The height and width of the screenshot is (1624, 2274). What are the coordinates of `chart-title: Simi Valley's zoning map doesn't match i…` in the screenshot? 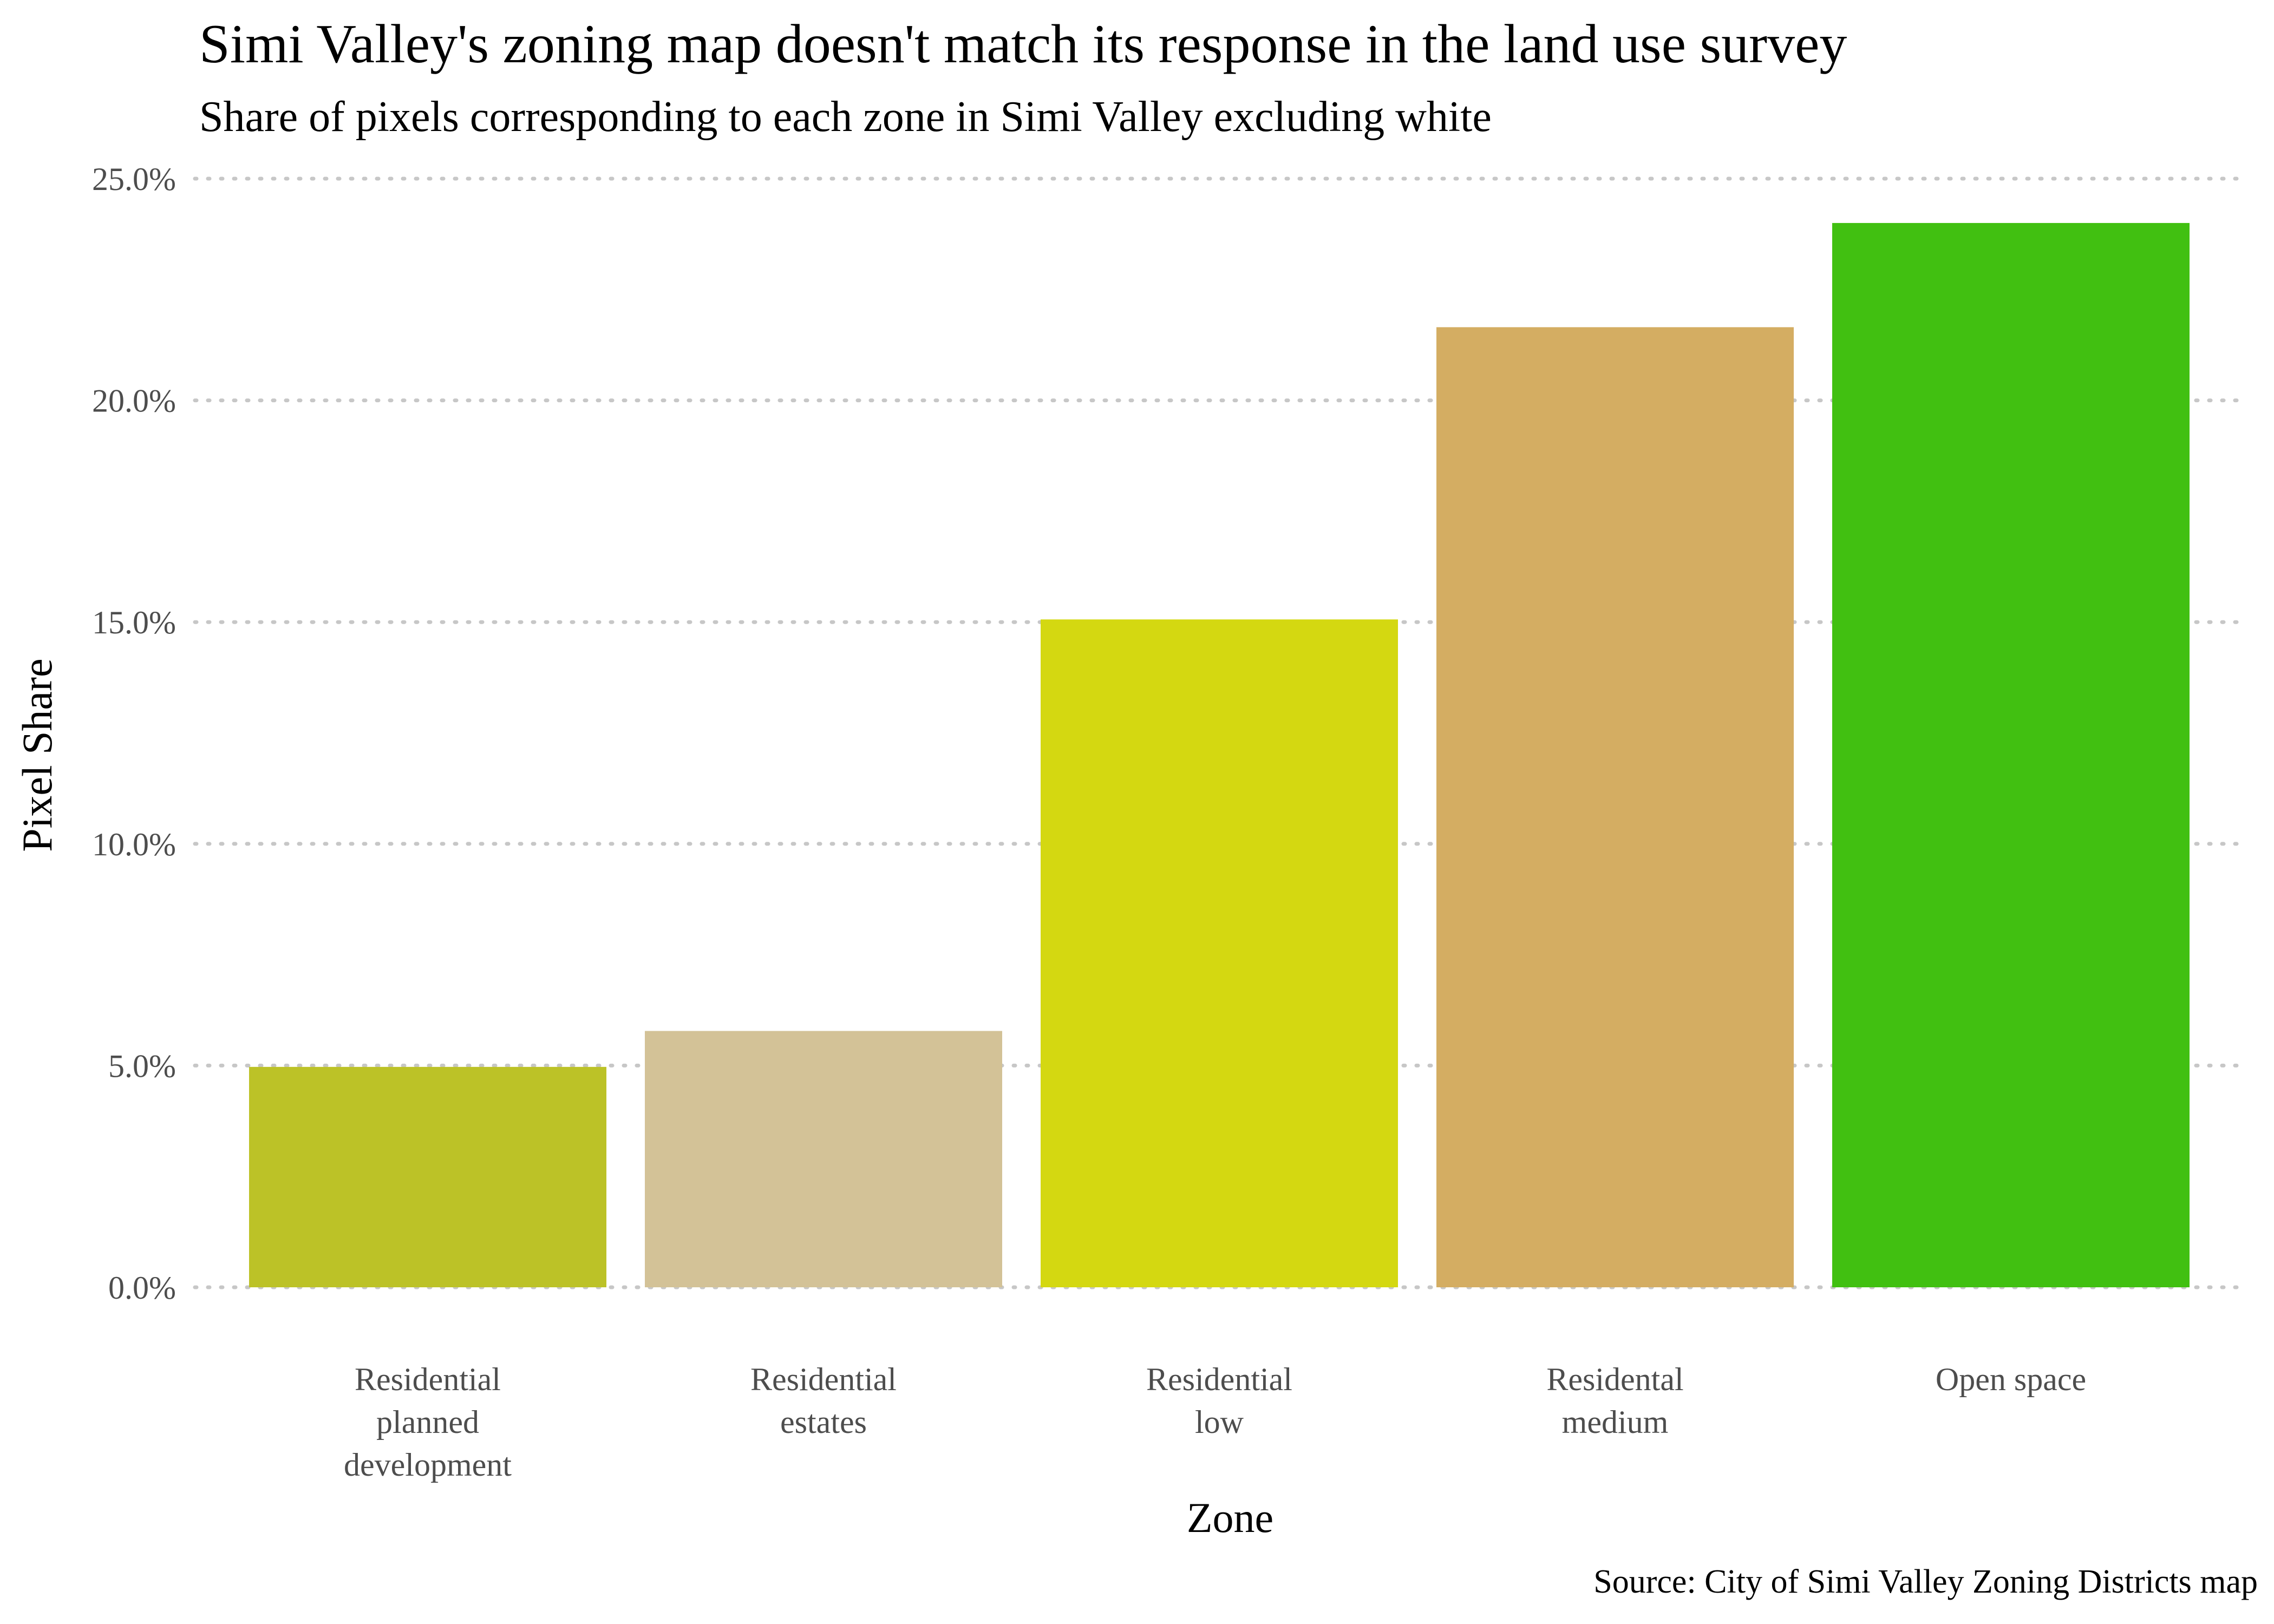 It's located at (1023, 45).